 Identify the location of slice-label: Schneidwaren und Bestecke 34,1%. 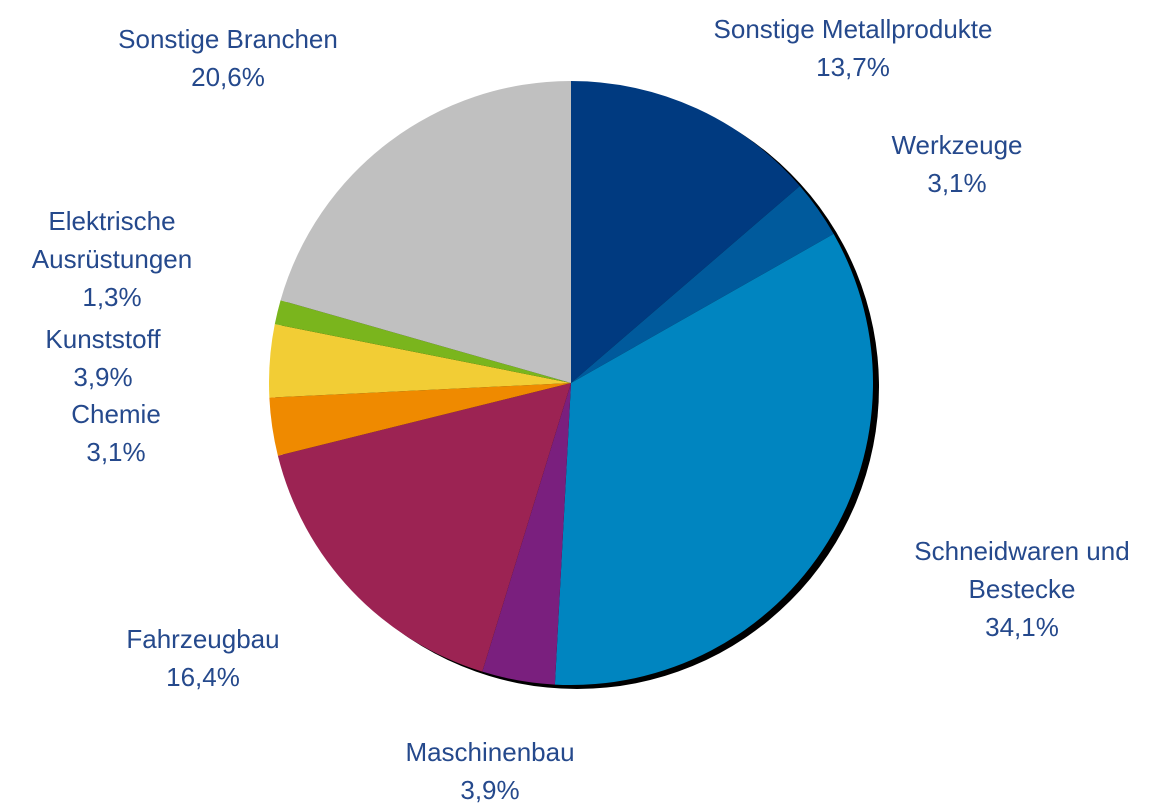
(1022, 589).